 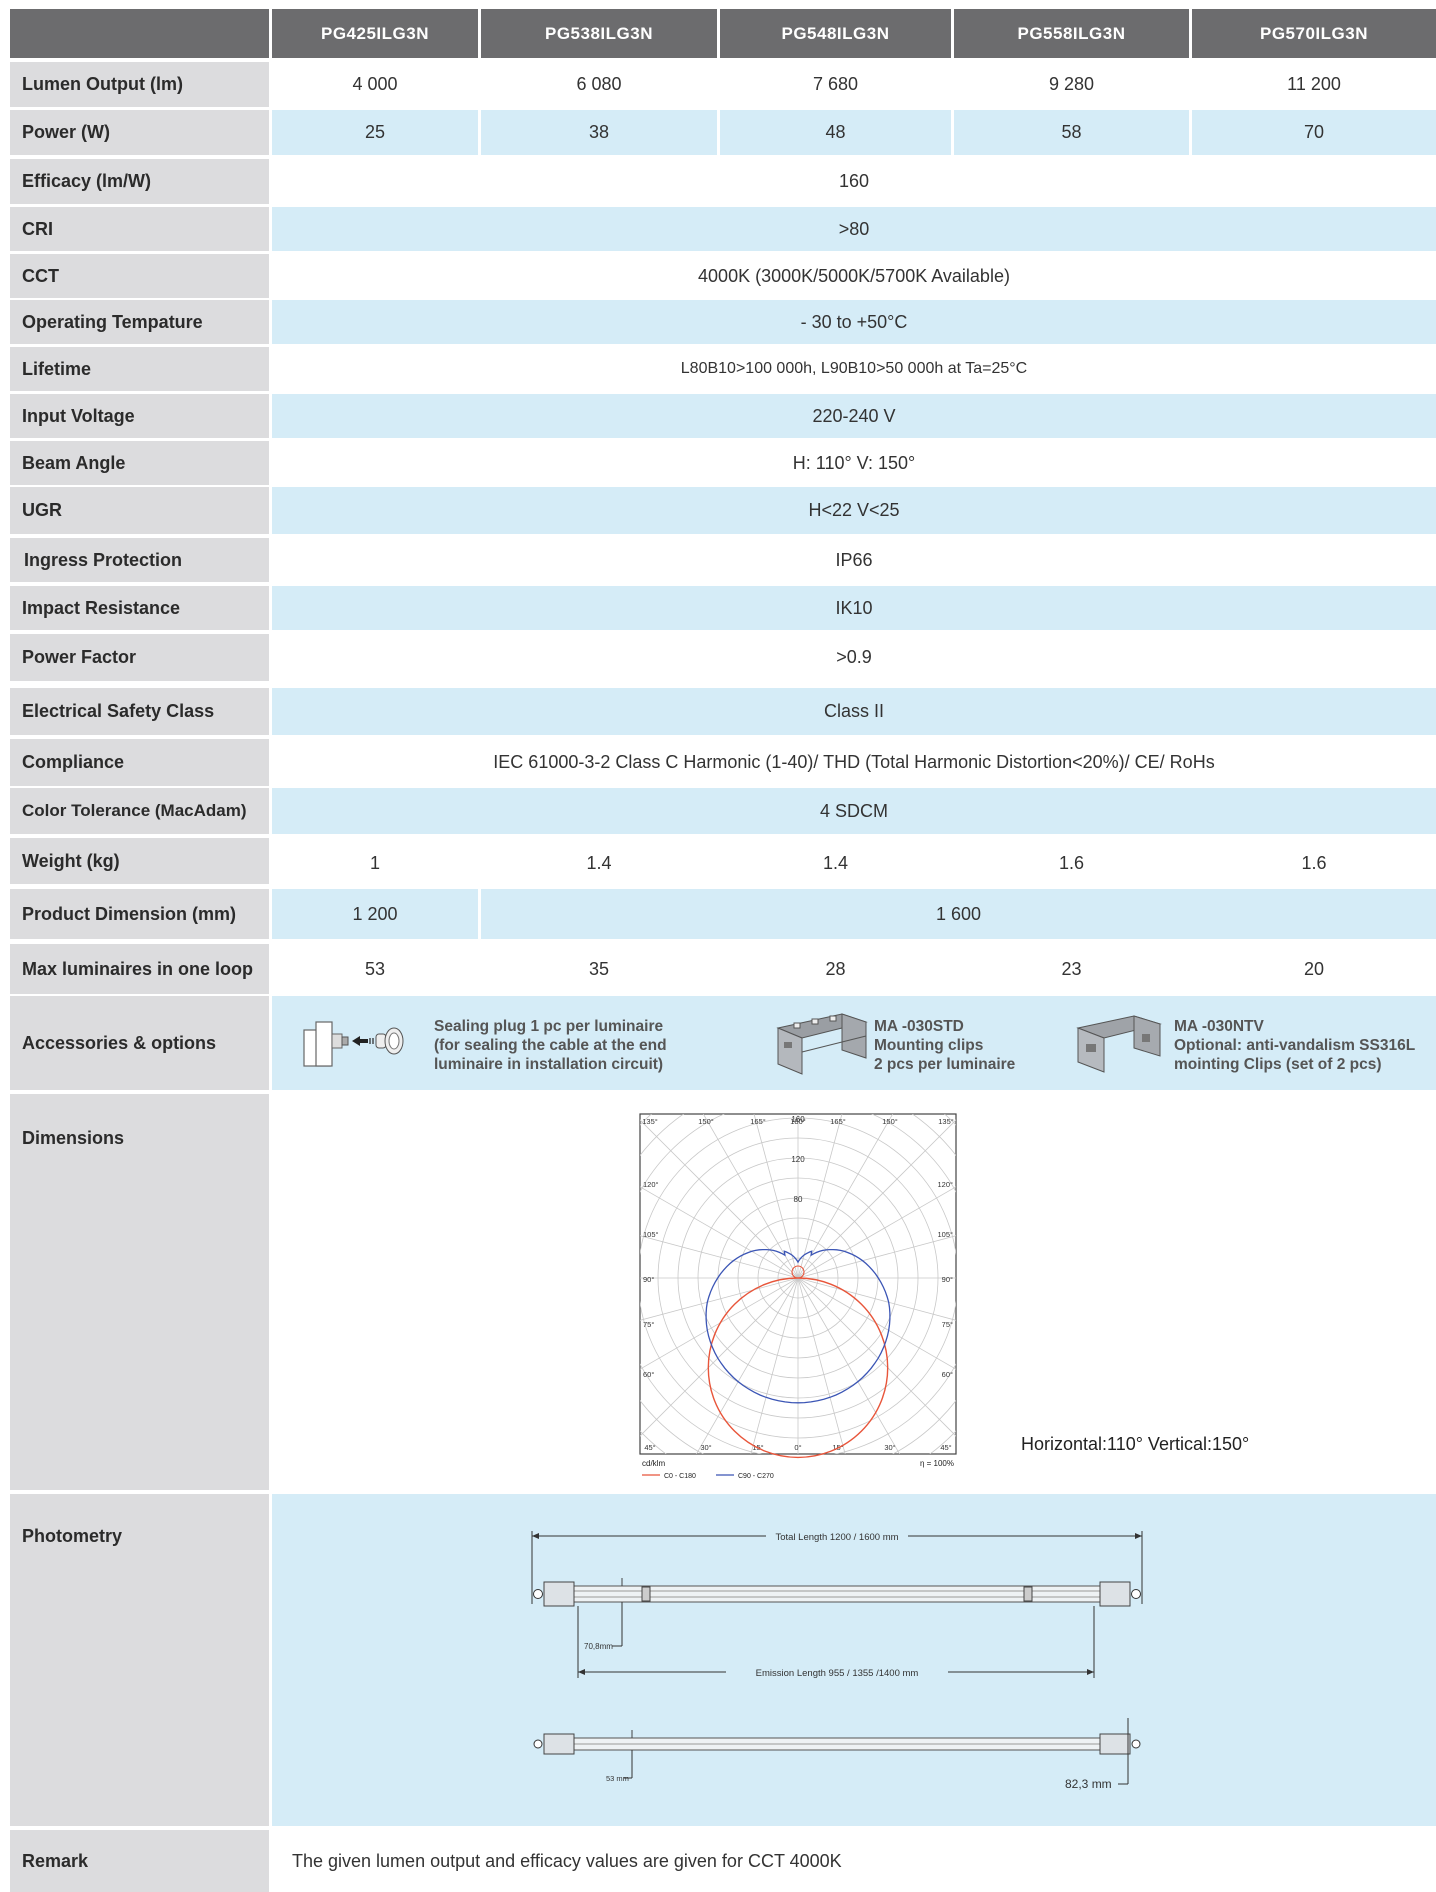 What do you see at coordinates (1071, 33) in the screenshot?
I see `model-header: PG558ILG3N` at bounding box center [1071, 33].